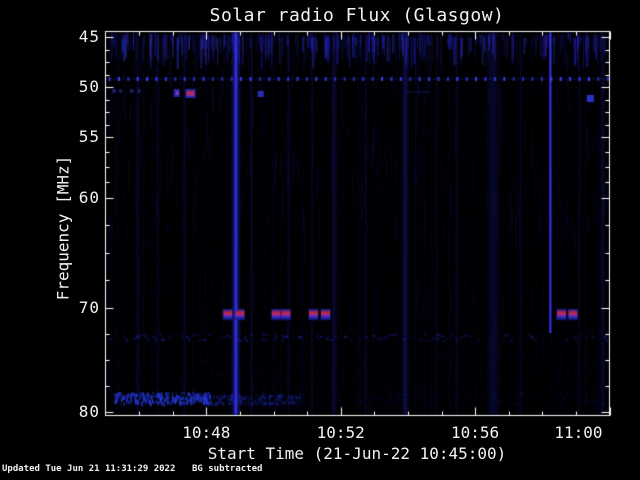  What do you see at coordinates (578, 432) in the screenshot?
I see `x-tick-label: 11:00` at bounding box center [578, 432].